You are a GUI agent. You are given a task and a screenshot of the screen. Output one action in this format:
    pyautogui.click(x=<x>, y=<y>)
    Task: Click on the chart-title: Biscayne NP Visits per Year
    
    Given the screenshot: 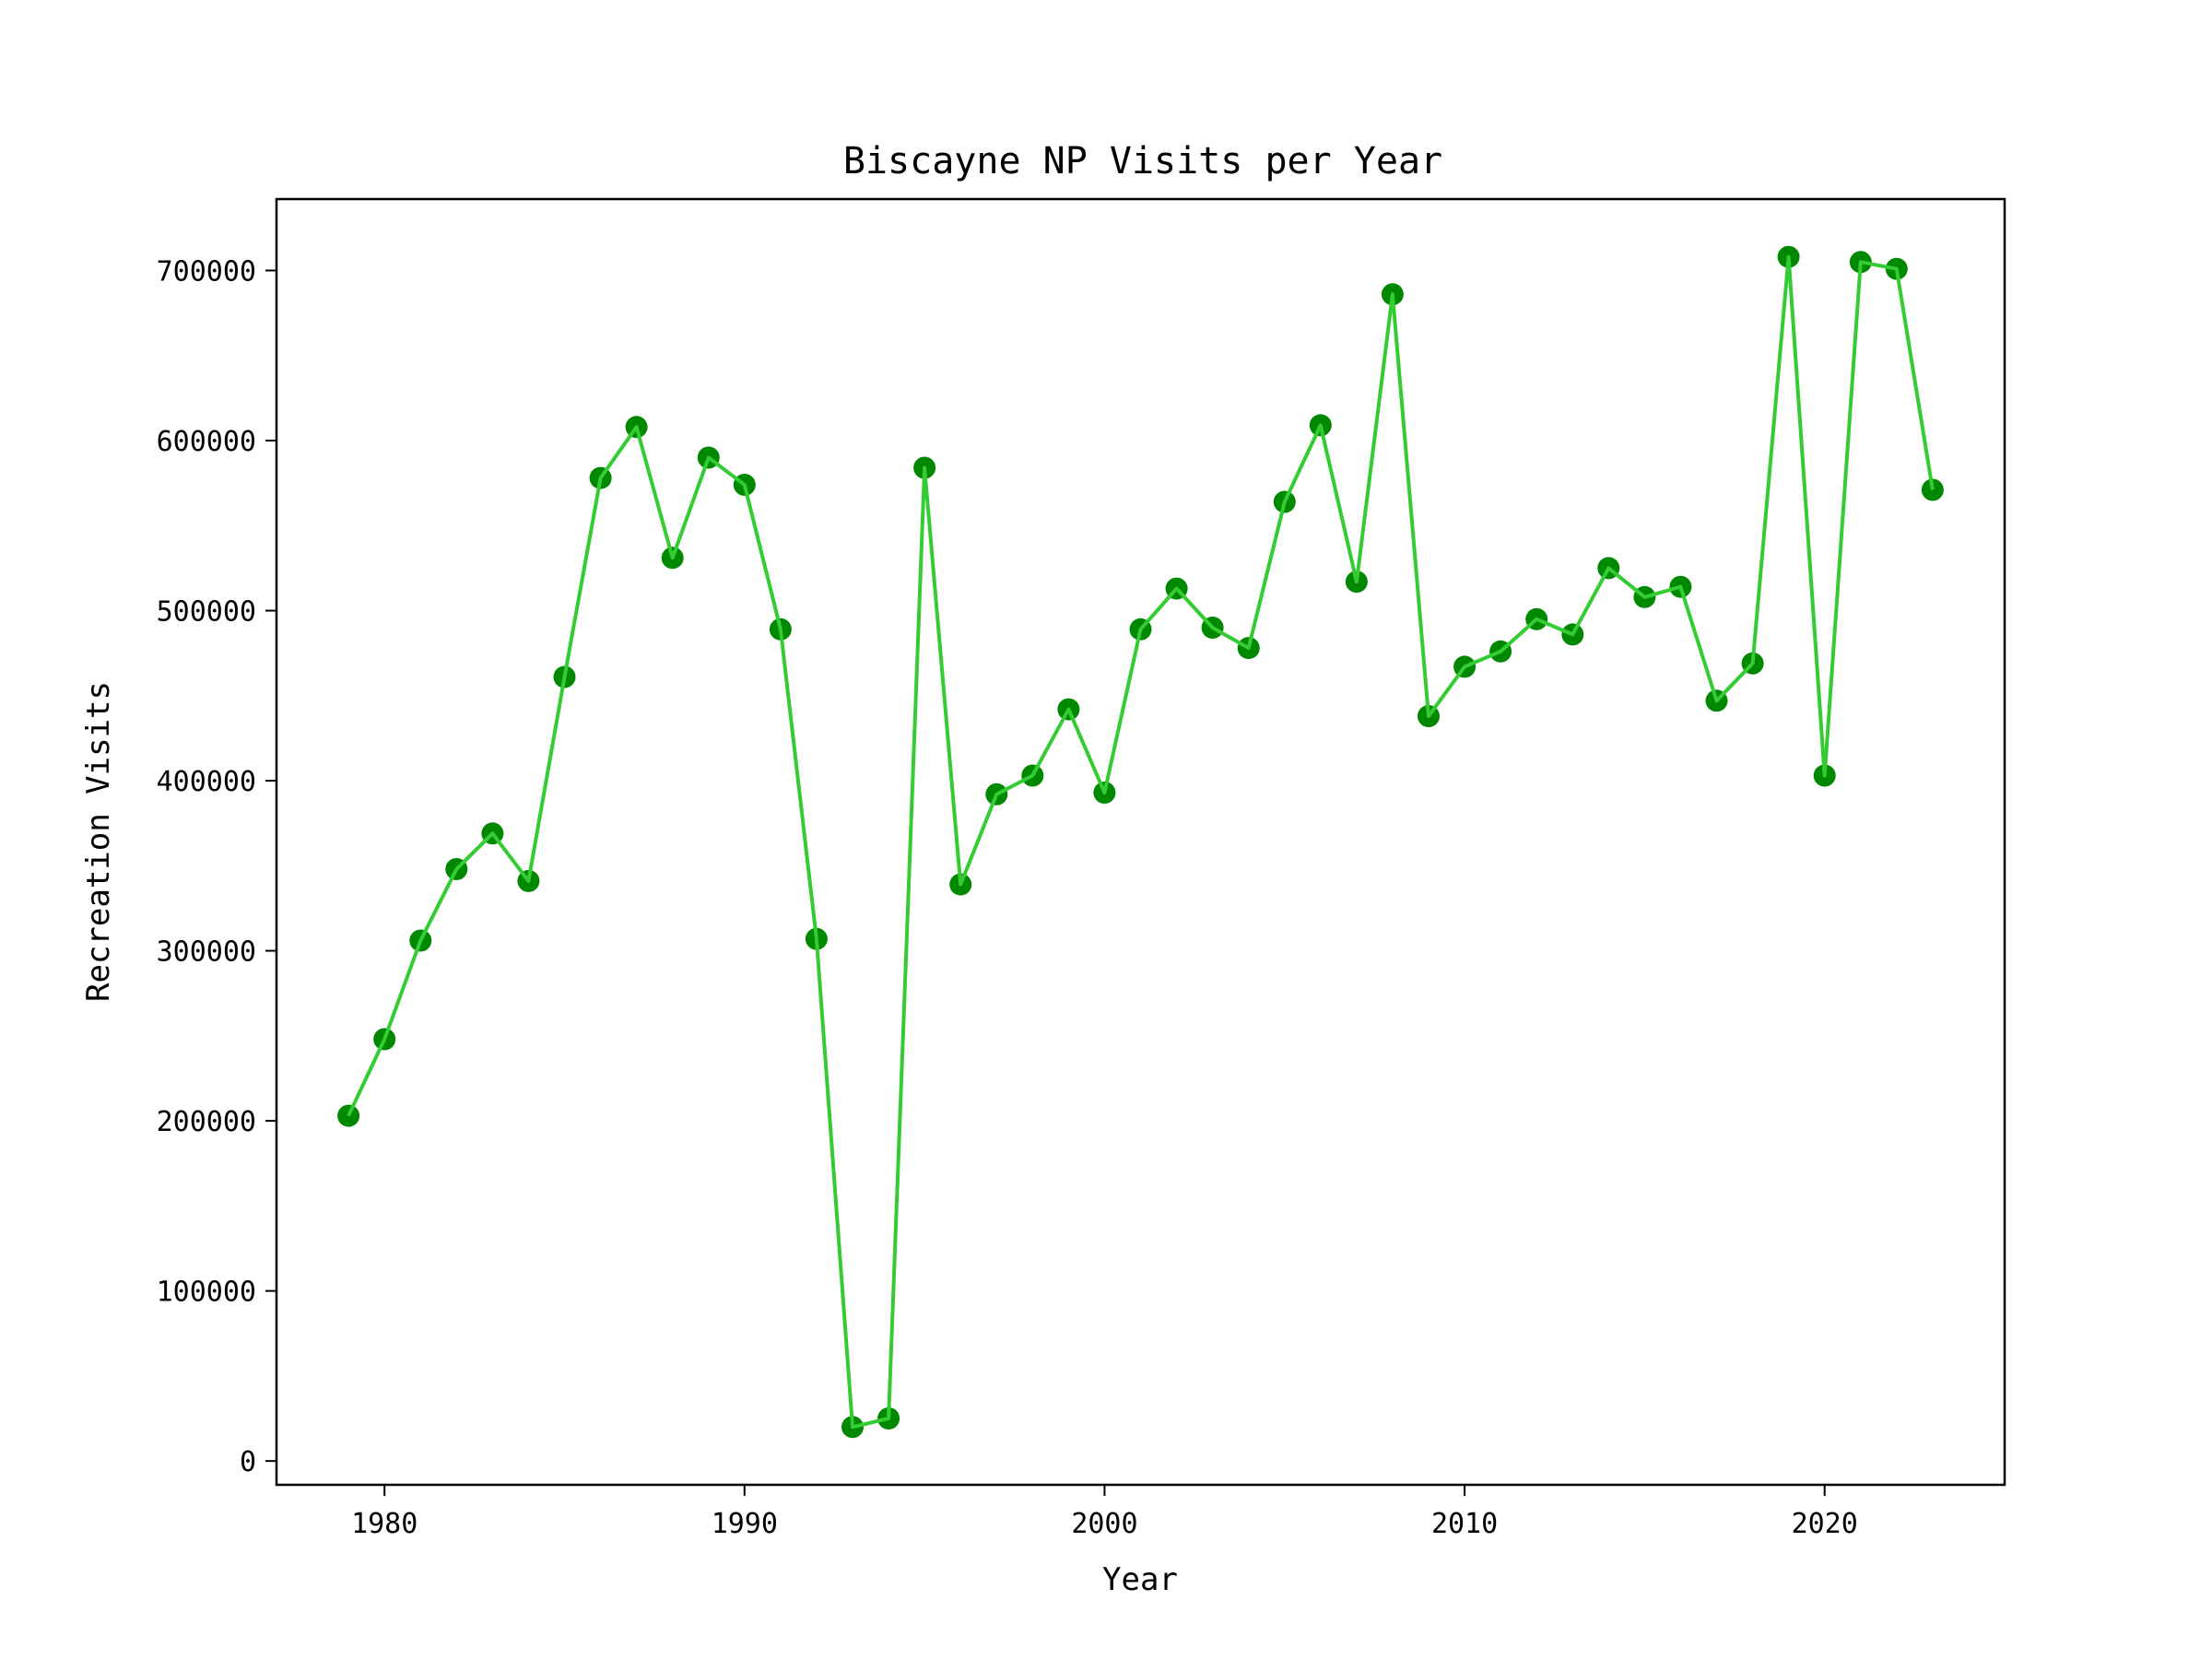 What is the action you would take?
    pyautogui.click(x=1142, y=161)
    